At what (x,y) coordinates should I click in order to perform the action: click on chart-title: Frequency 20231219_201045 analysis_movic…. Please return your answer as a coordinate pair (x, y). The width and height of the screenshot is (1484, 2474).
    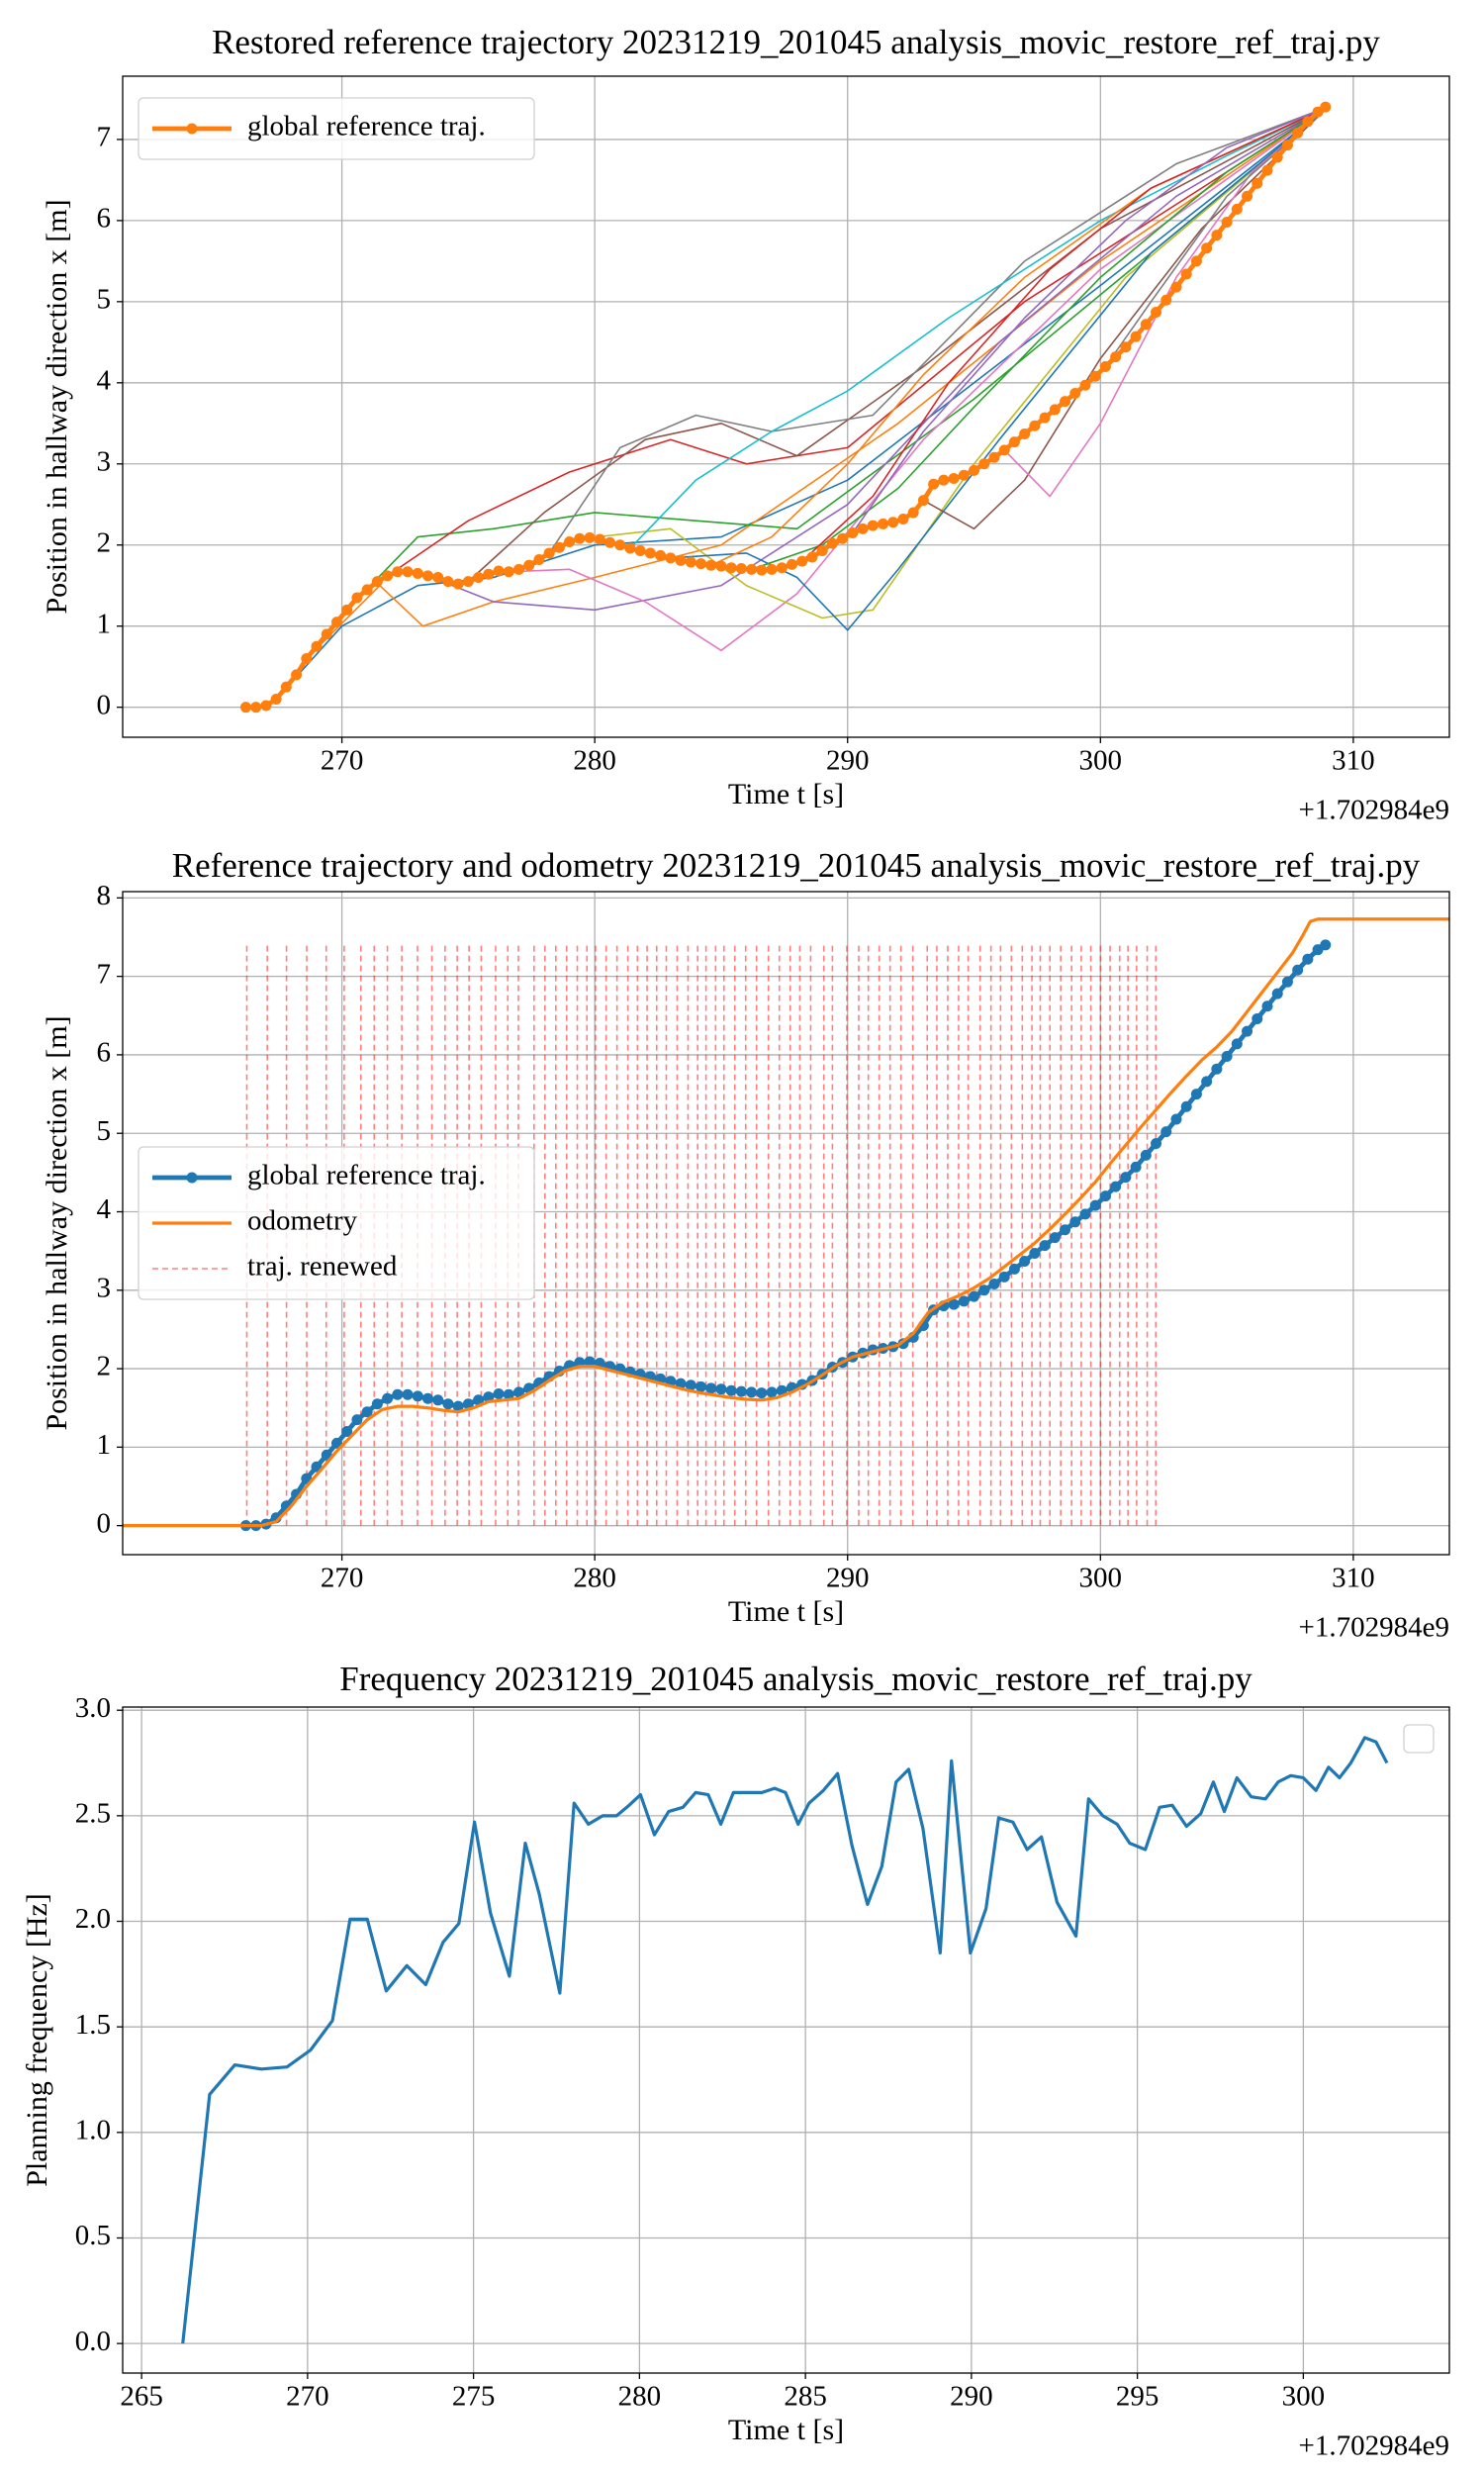
    Looking at the image, I should click on (795, 1679).